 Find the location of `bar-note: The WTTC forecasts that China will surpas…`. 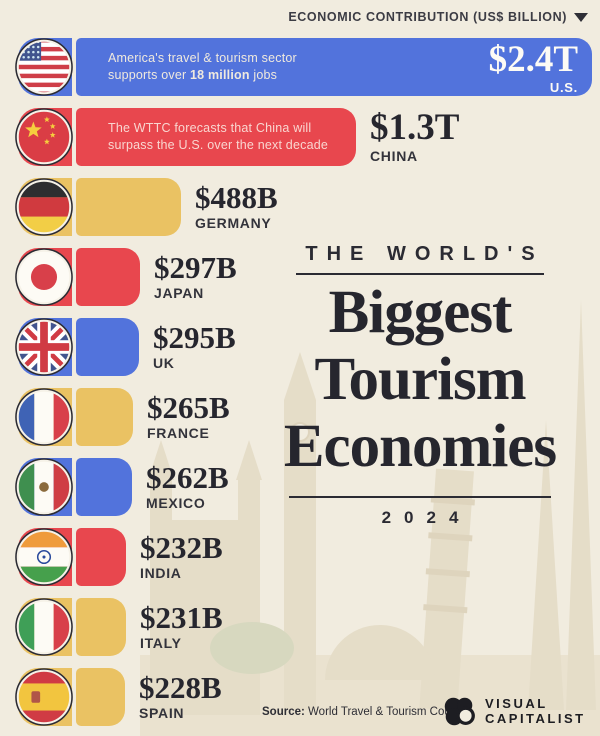

bar-note: The WTTC forecasts that China will surpas… is located at coordinates (218, 137).